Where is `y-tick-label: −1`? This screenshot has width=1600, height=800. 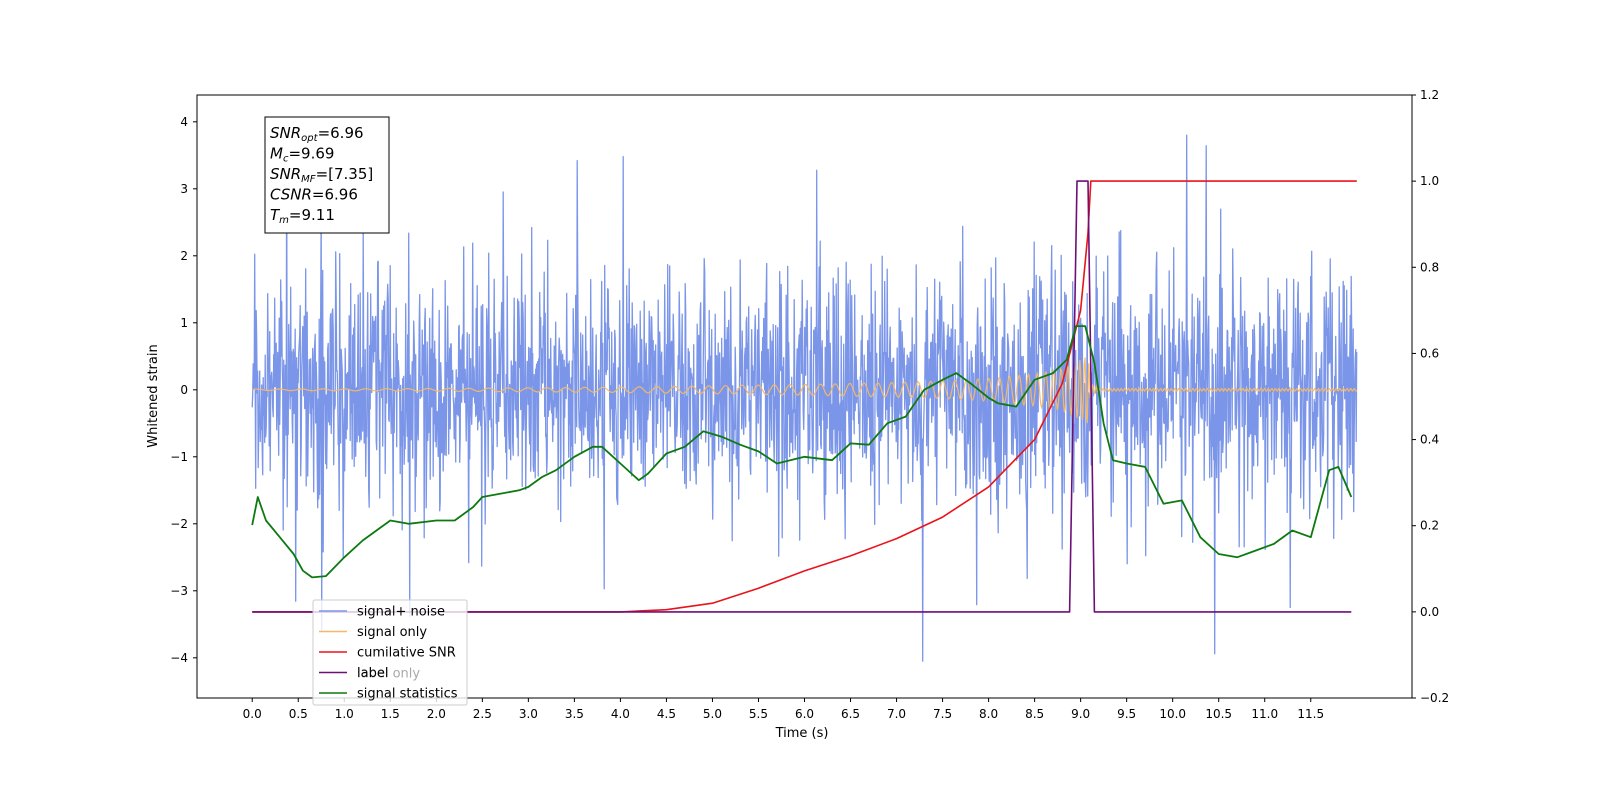
y-tick-label: −1 is located at coordinates (179, 457).